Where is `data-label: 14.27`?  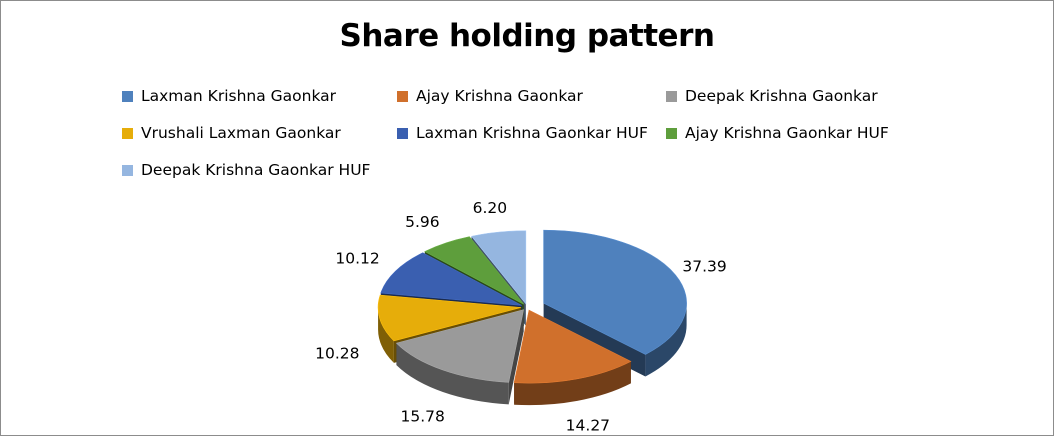
data-label: 14.27 is located at coordinates (588, 425).